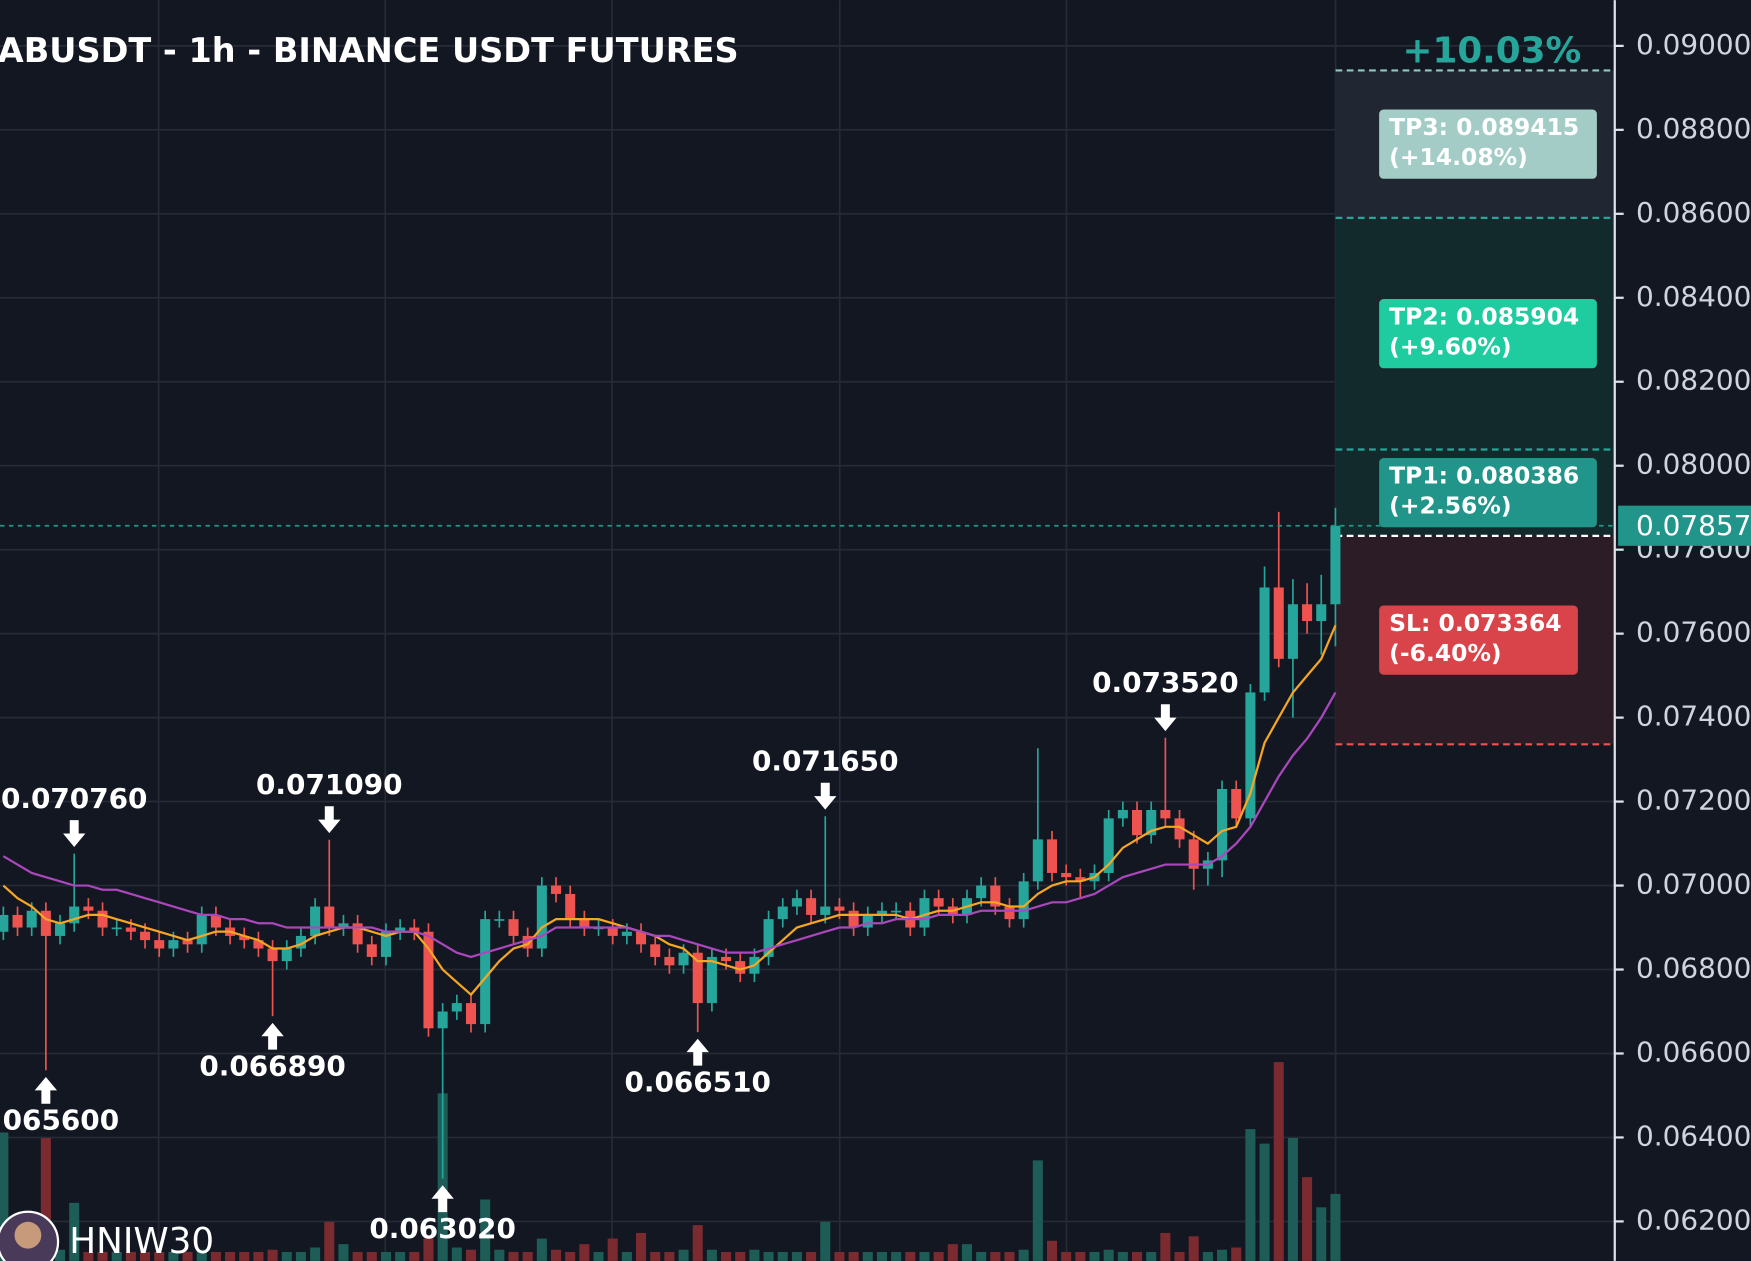 This screenshot has height=1261, width=1751. I want to click on y-tick-label: 0.08400, so click(1693, 296).